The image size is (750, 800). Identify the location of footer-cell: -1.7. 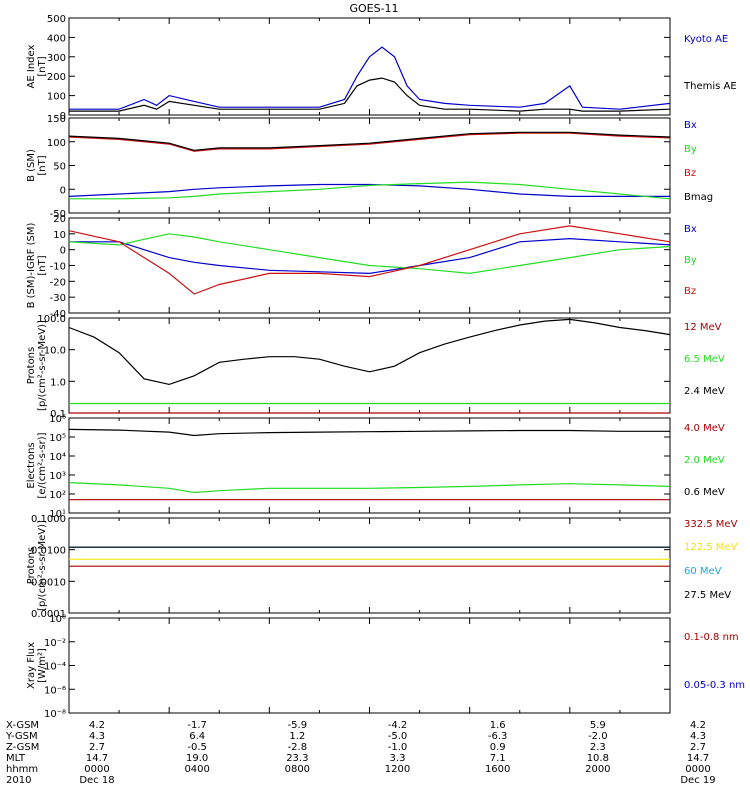
(197, 725).